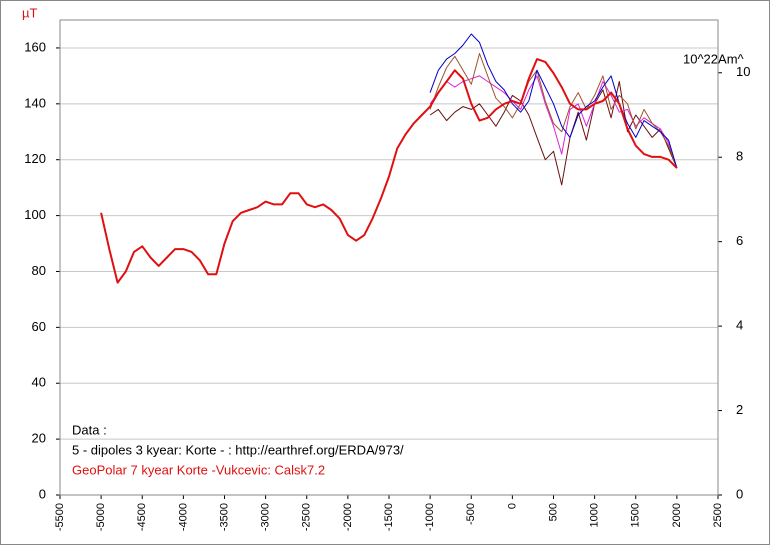 This screenshot has width=770, height=545. Describe the element at coordinates (224, 517) in the screenshot. I see `x-tick-label: -3500` at that location.